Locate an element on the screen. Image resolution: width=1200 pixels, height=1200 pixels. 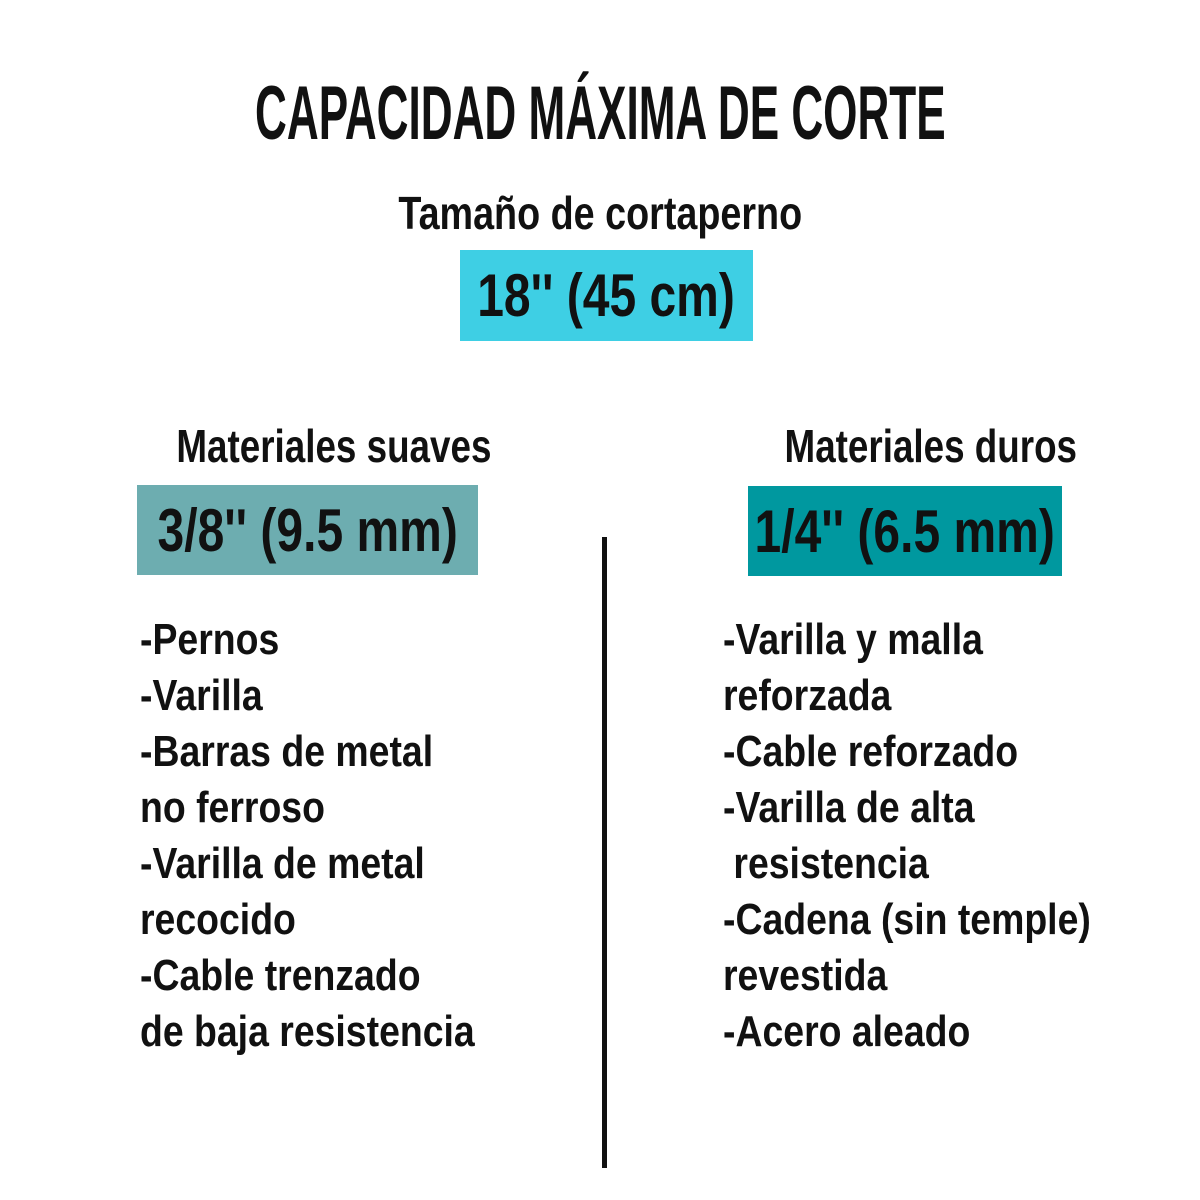
hard-materials-capacity-badge: 1/4'' (6.5 mm) is located at coordinates (905, 531).